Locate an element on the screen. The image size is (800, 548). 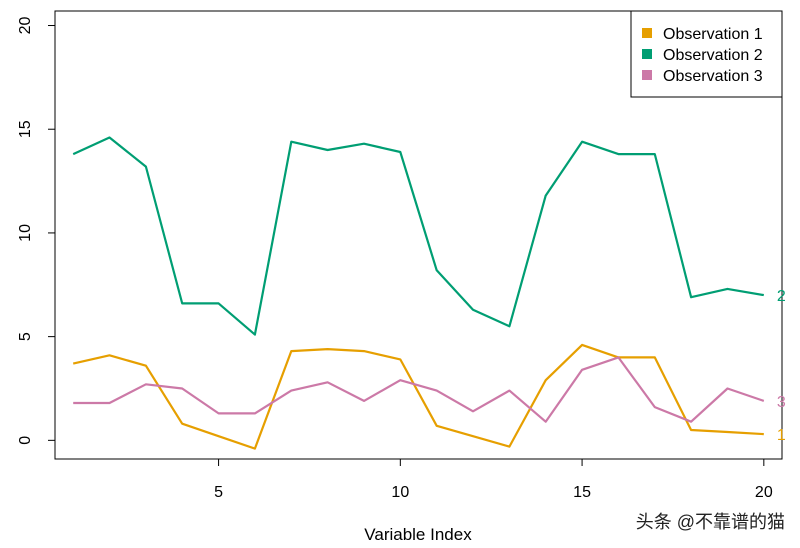
x-tick-label: 5 is located at coordinates (218, 492).